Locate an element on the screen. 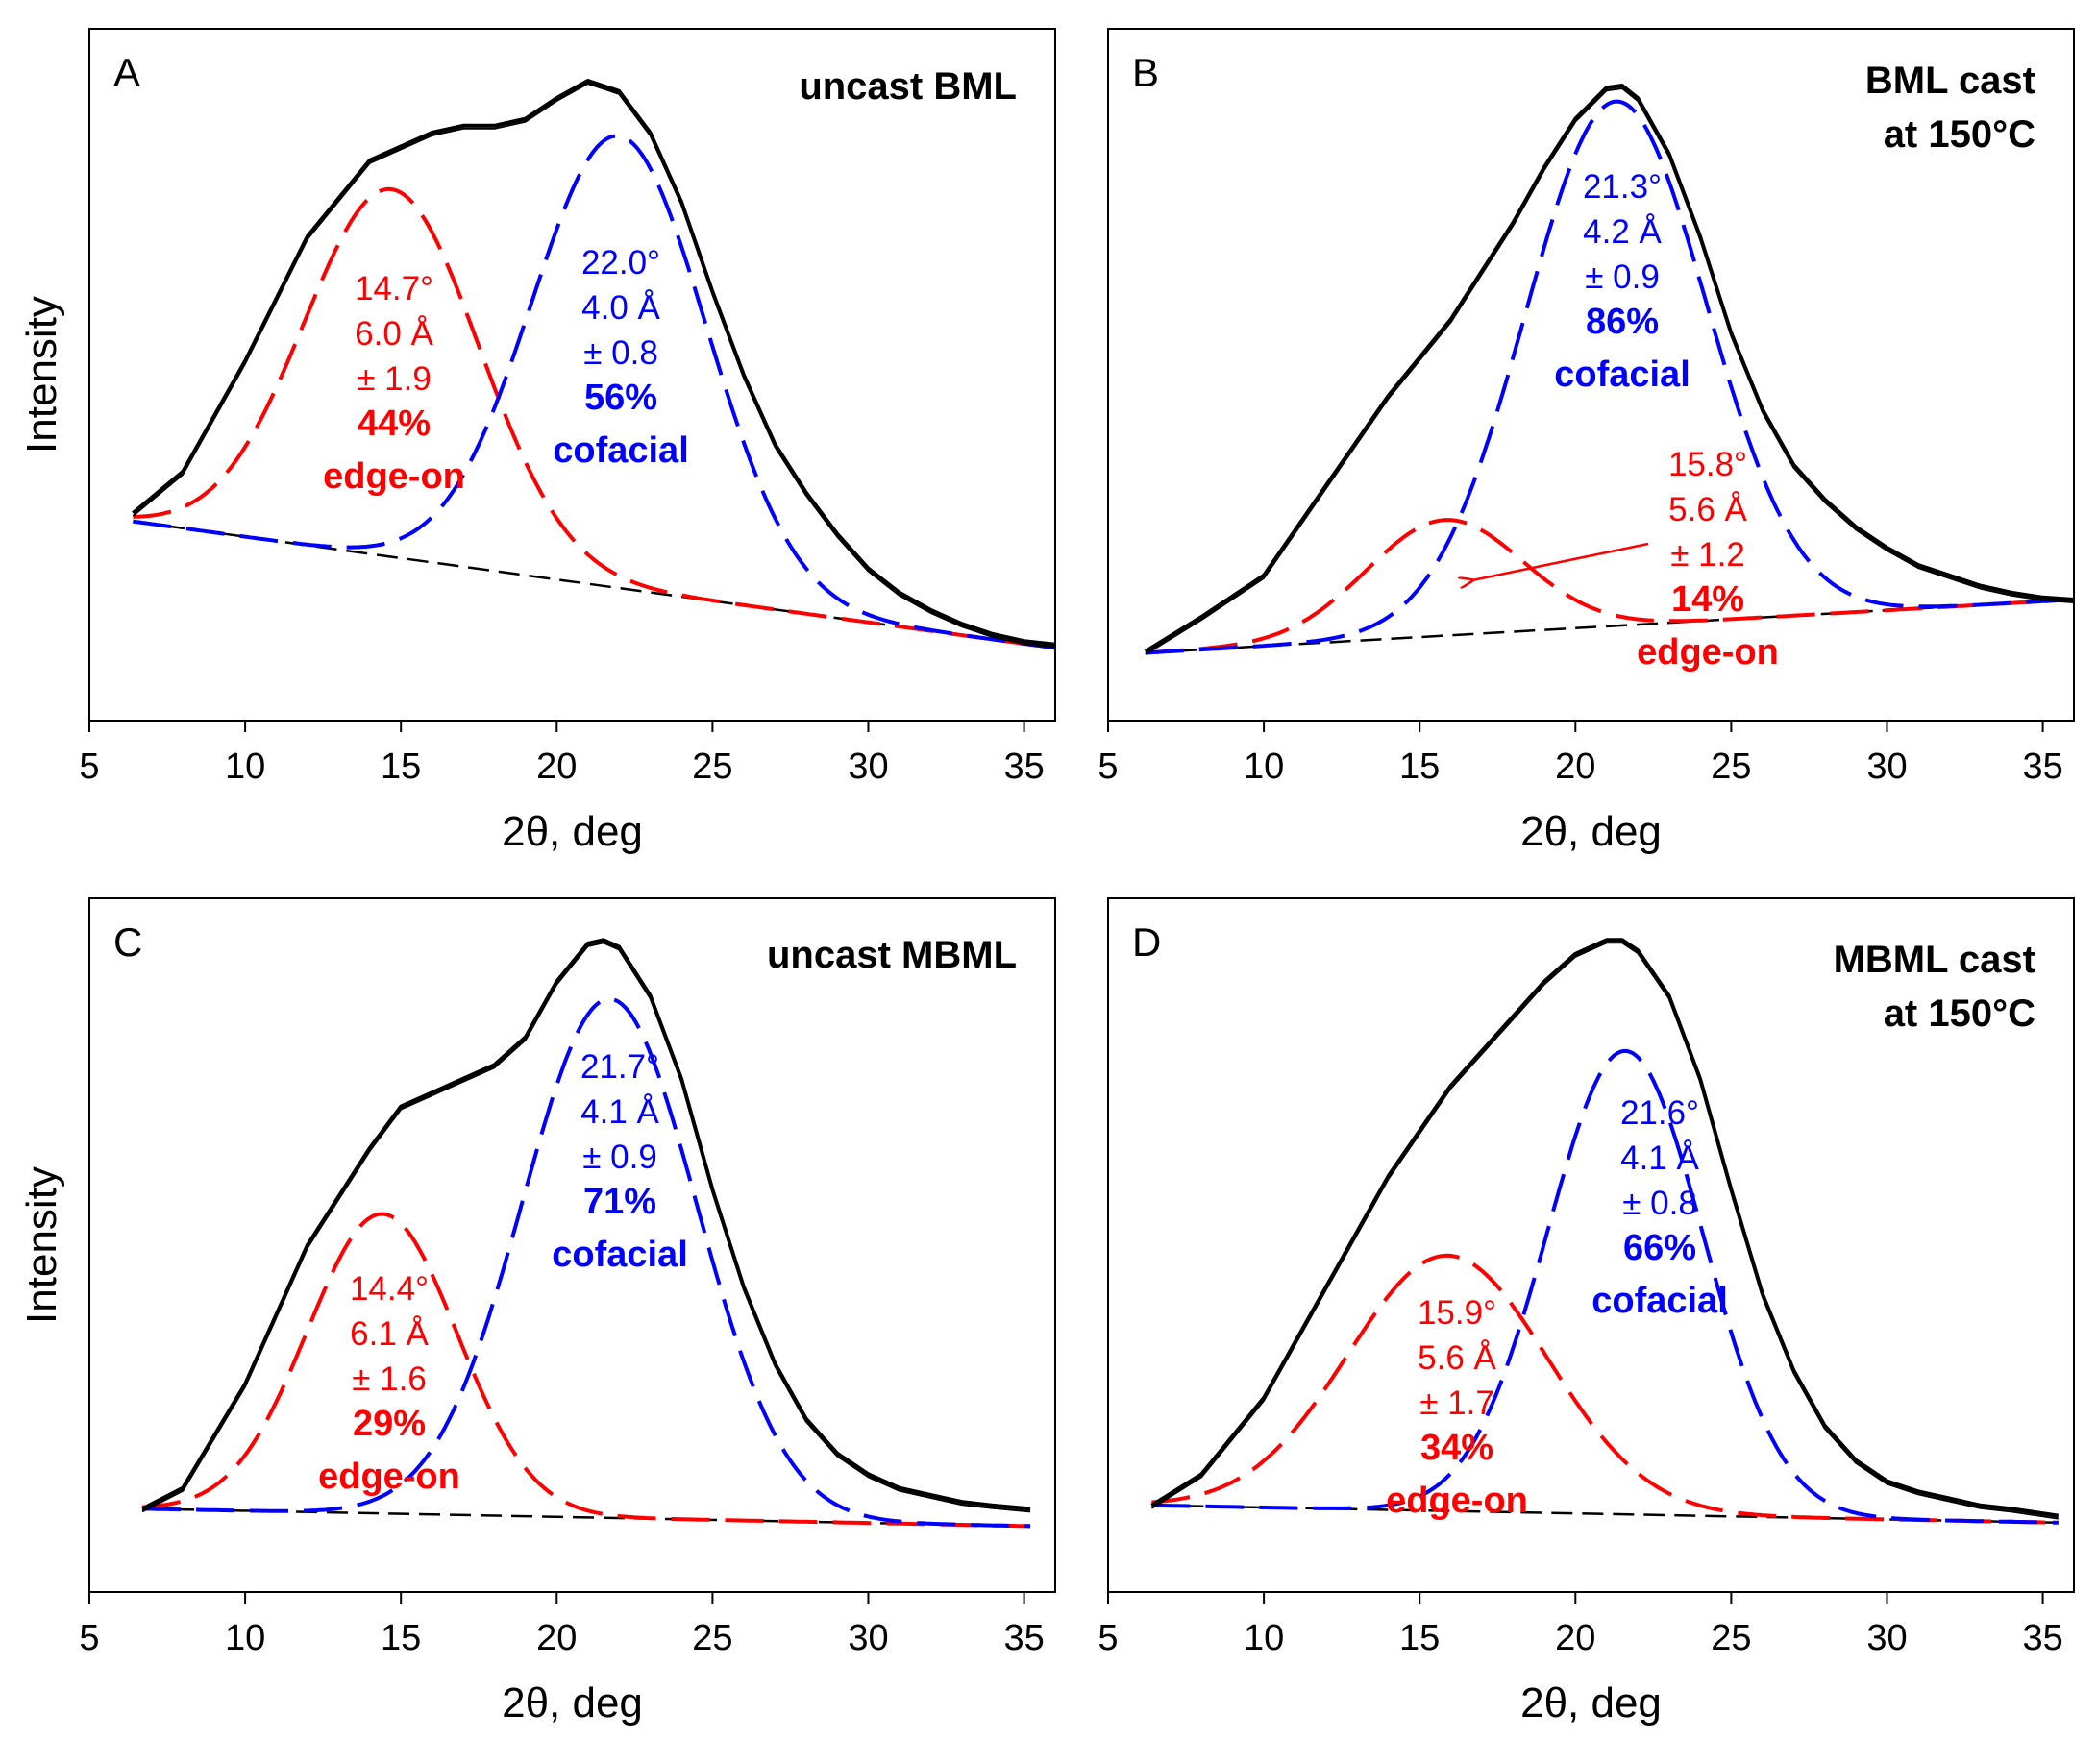 The image size is (2097, 1764). edge-on-width-label: ± 1.9 is located at coordinates (394, 379).